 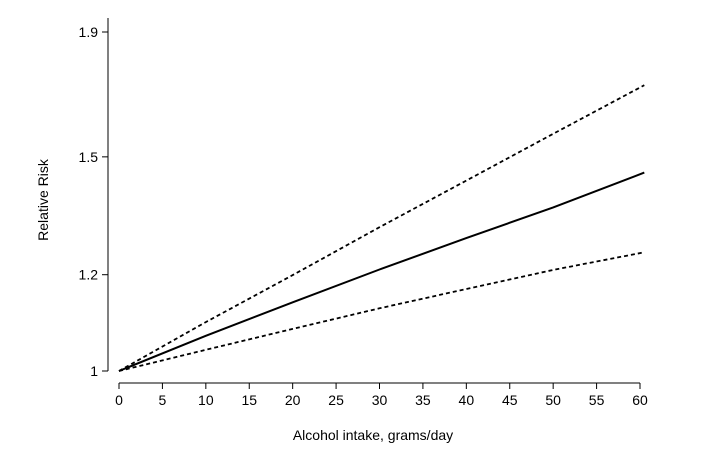 What do you see at coordinates (597, 400) in the screenshot?
I see `x-tick-label: 55` at bounding box center [597, 400].